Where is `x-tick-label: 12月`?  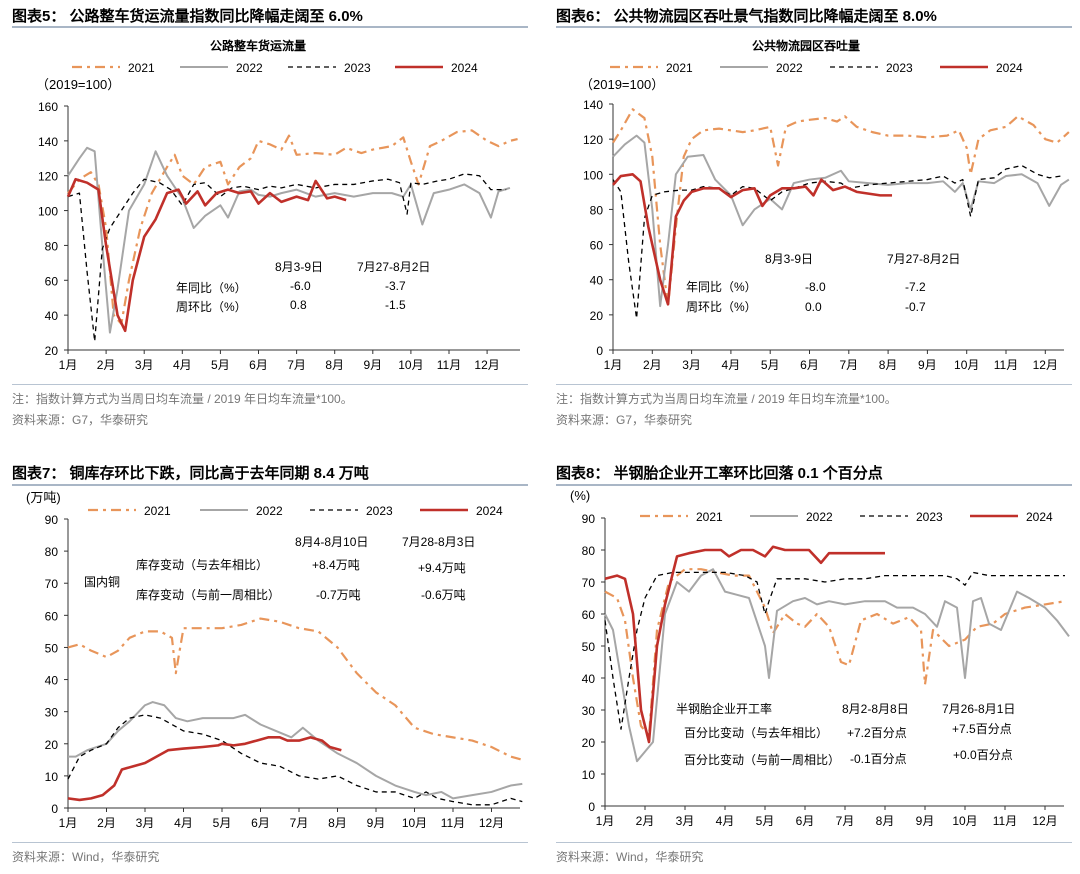
x-tick-label: 12月 is located at coordinates (1045, 365).